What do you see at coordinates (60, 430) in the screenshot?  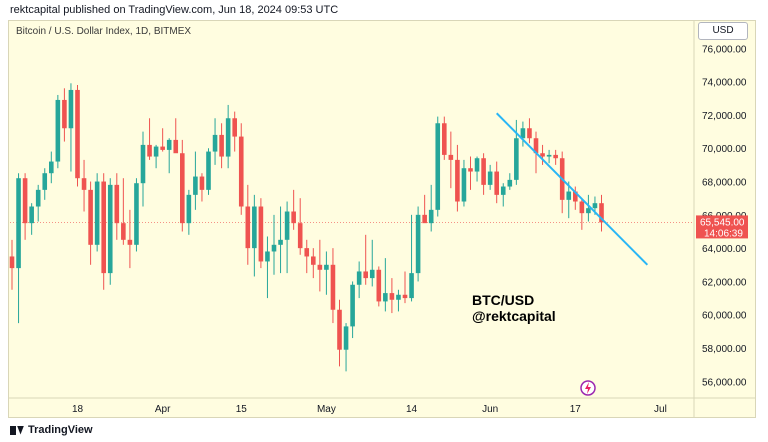 I see `tradingview-brand: TradingView` at bounding box center [60, 430].